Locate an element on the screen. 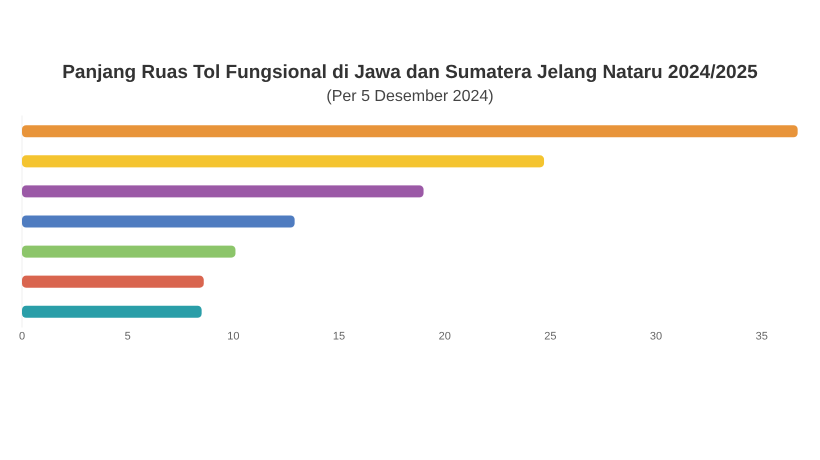 The image size is (820, 460). x-tick-label: 20 is located at coordinates (444, 336).